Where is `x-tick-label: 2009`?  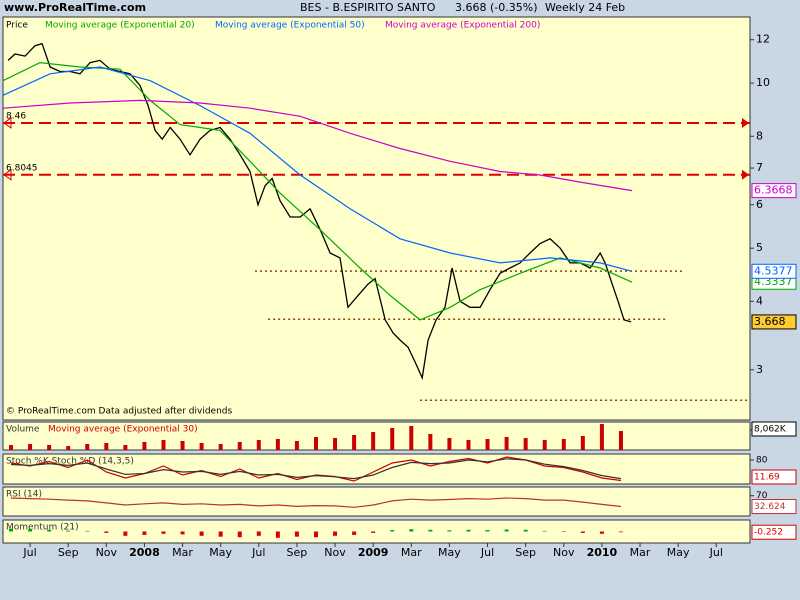
x-tick-label: 2009 is located at coordinates (373, 552).